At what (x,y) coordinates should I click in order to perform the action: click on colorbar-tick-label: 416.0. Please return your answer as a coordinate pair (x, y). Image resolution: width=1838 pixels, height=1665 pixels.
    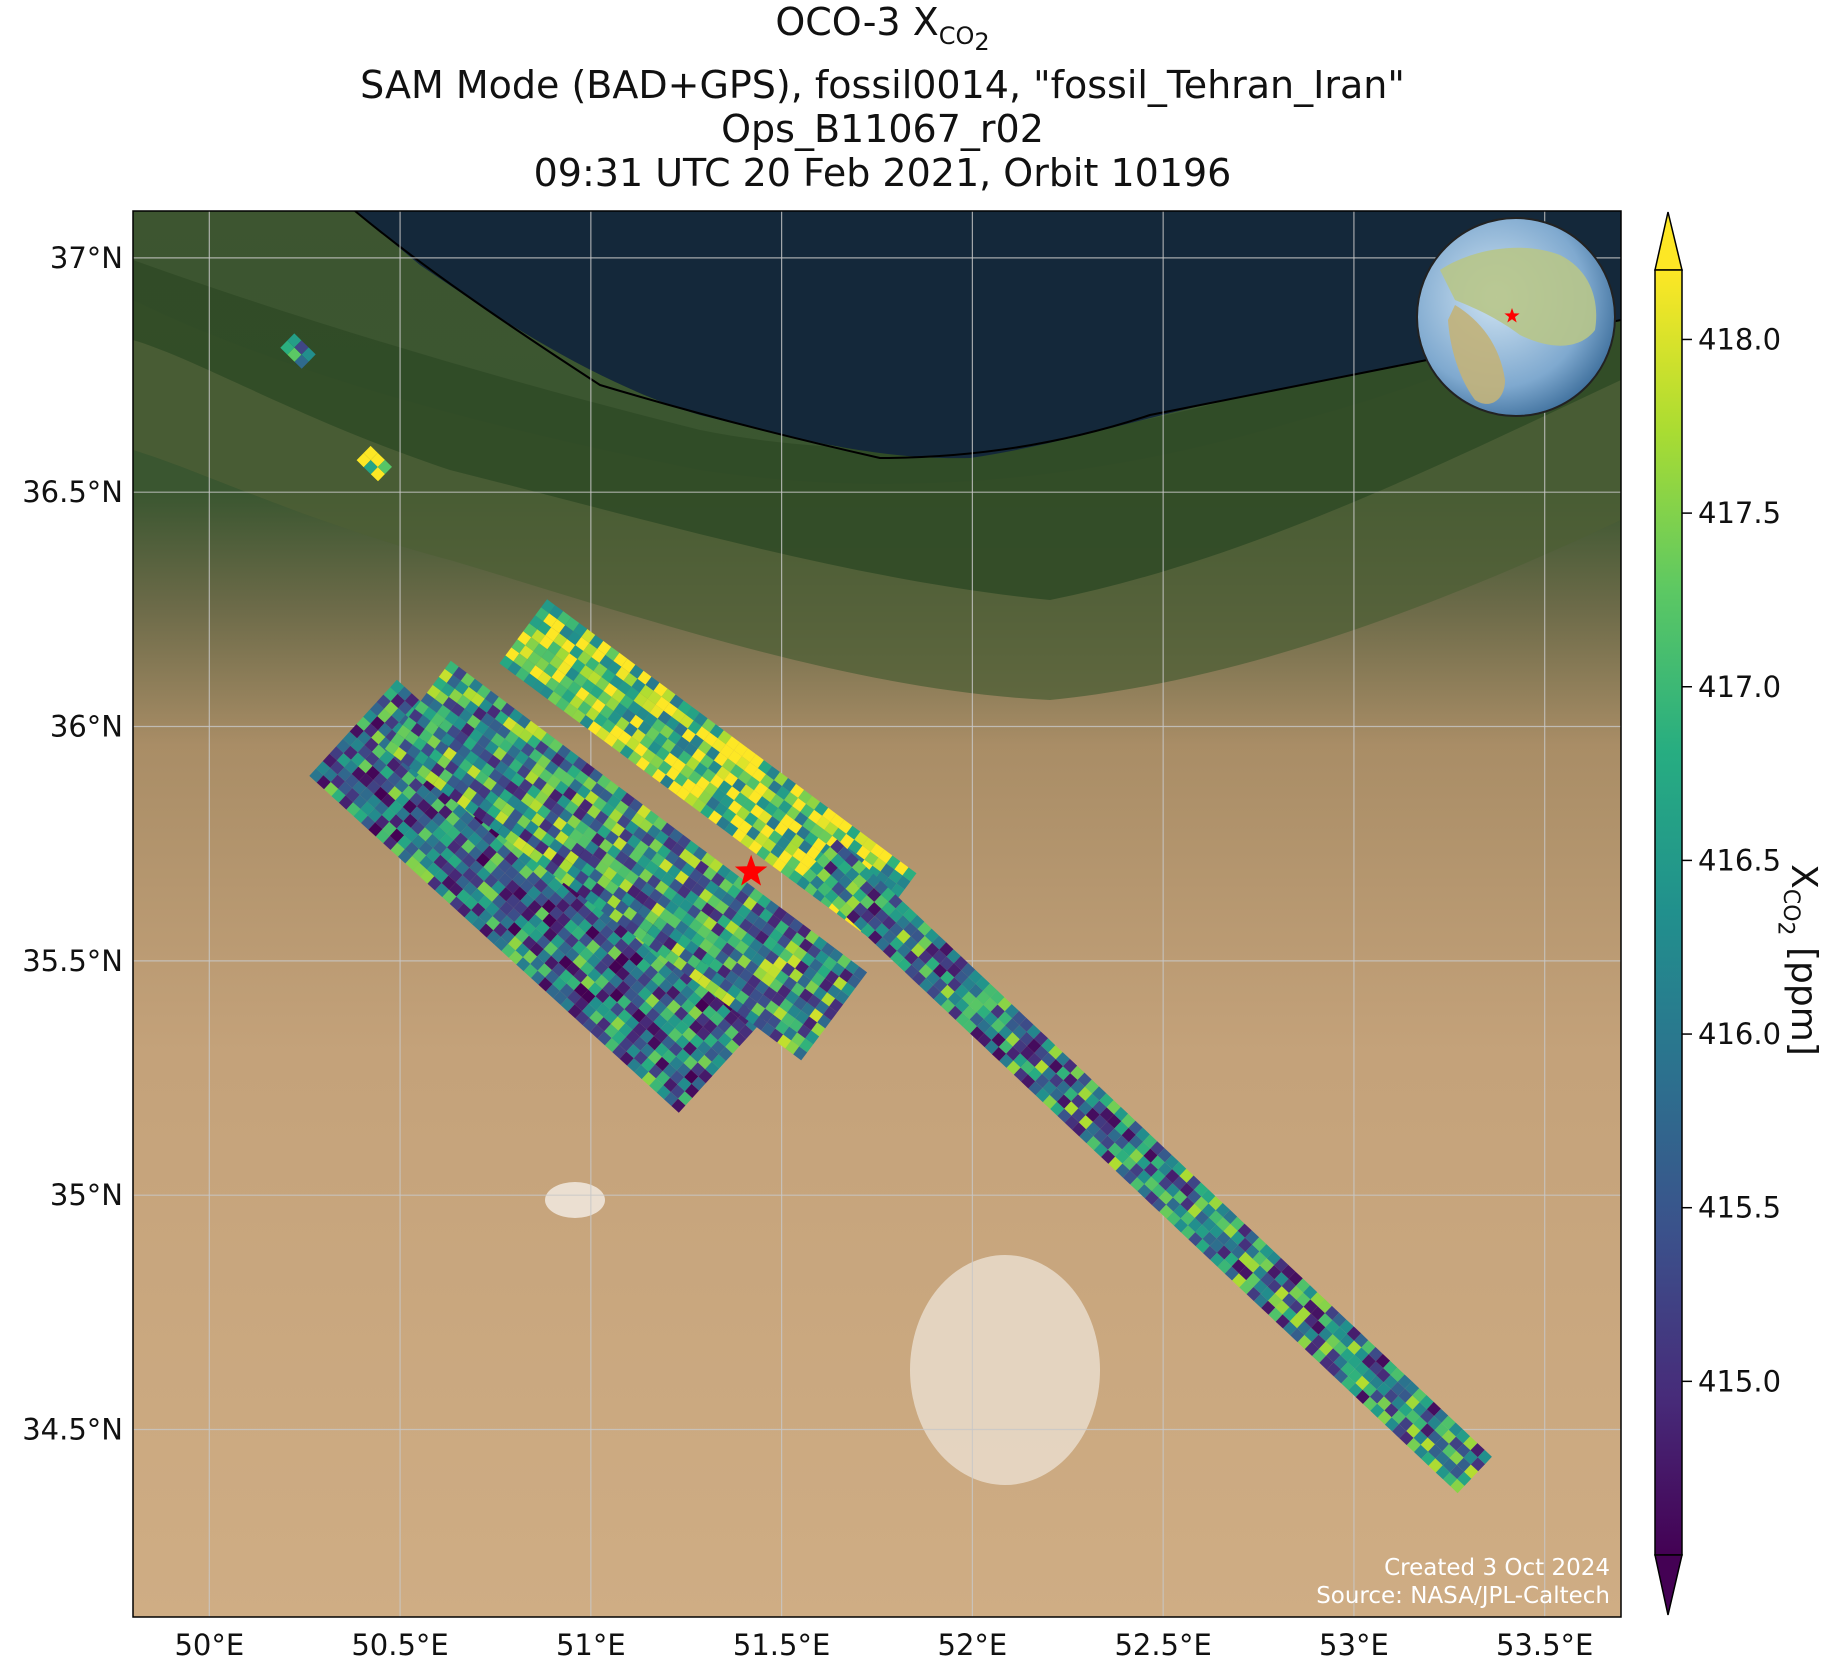
    Looking at the image, I should click on (1739, 1034).